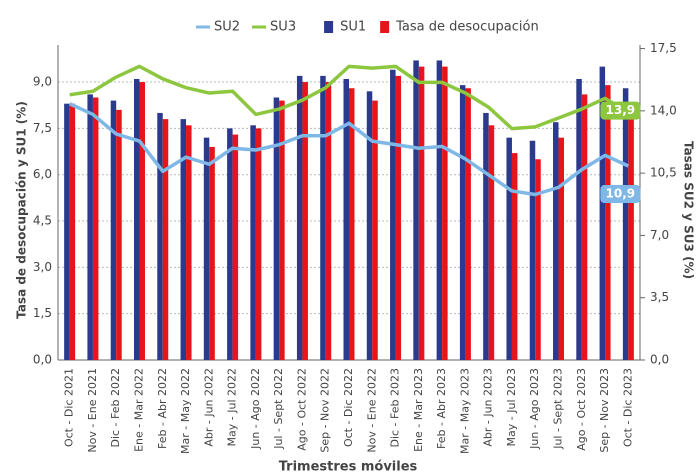 Image resolution: width=696 pixels, height=473 pixels. I want to click on y2-tick-label: 0,0, so click(659, 360).